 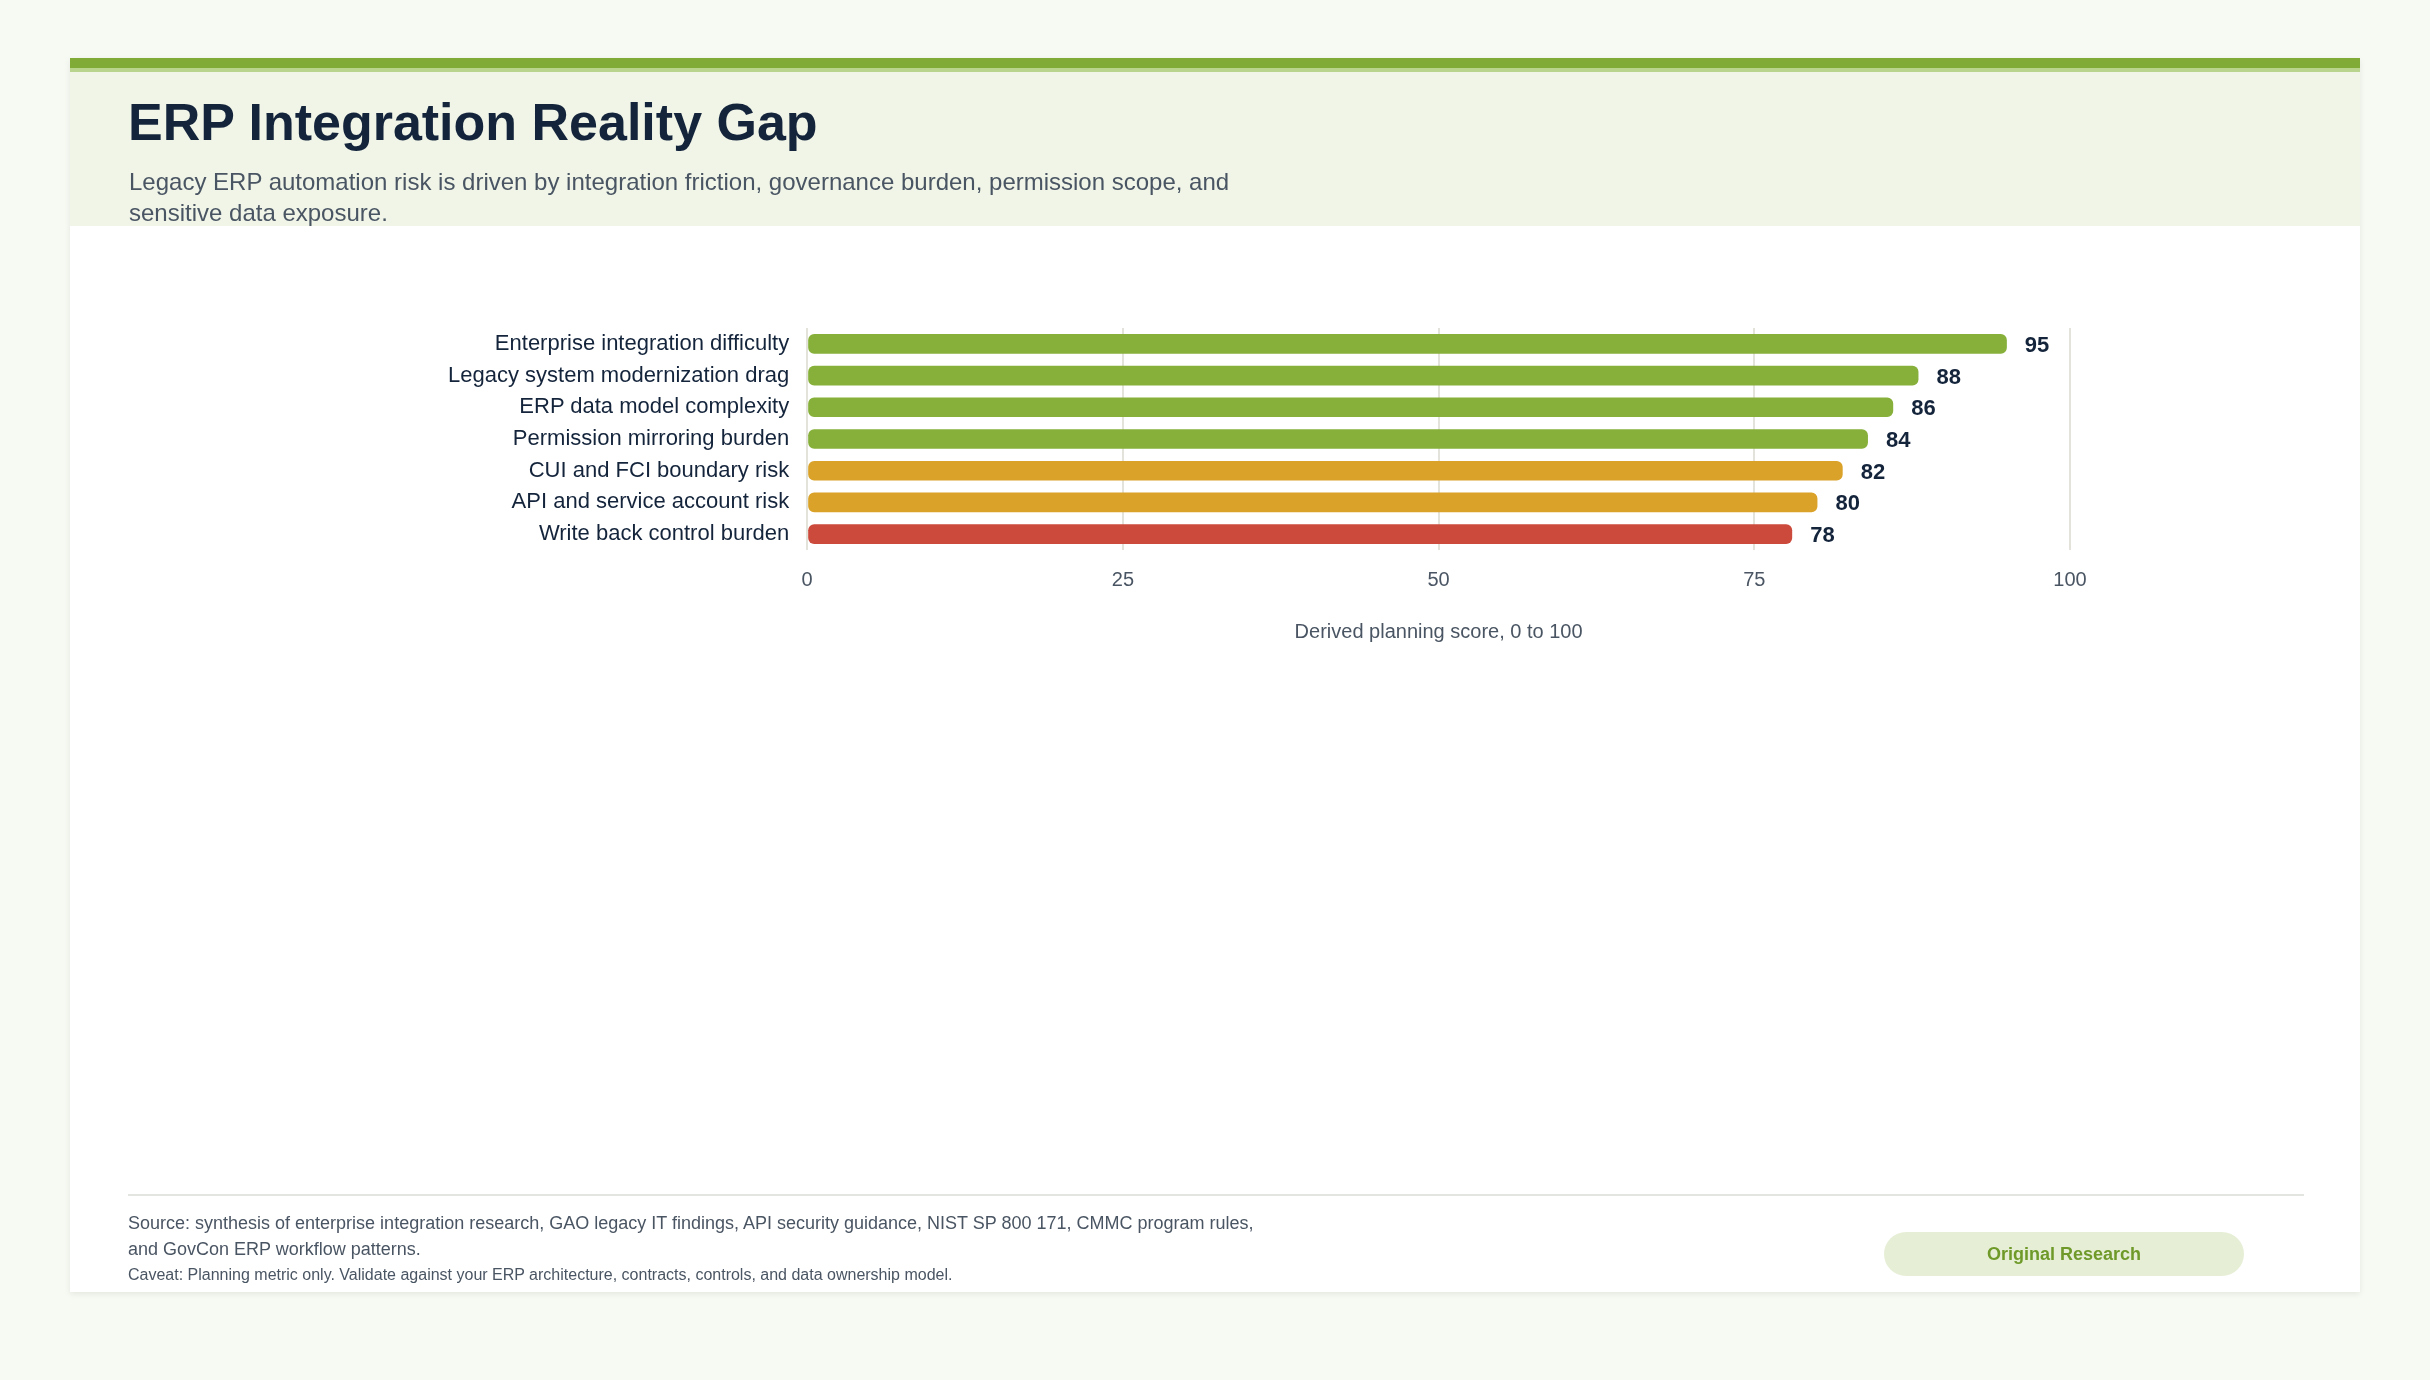 I want to click on data-label: 78, so click(x=1822, y=535).